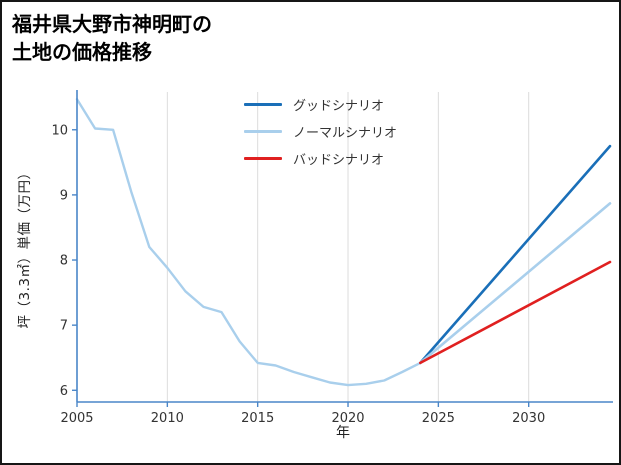  I want to click on legend-swatch-bad, so click(263, 158).